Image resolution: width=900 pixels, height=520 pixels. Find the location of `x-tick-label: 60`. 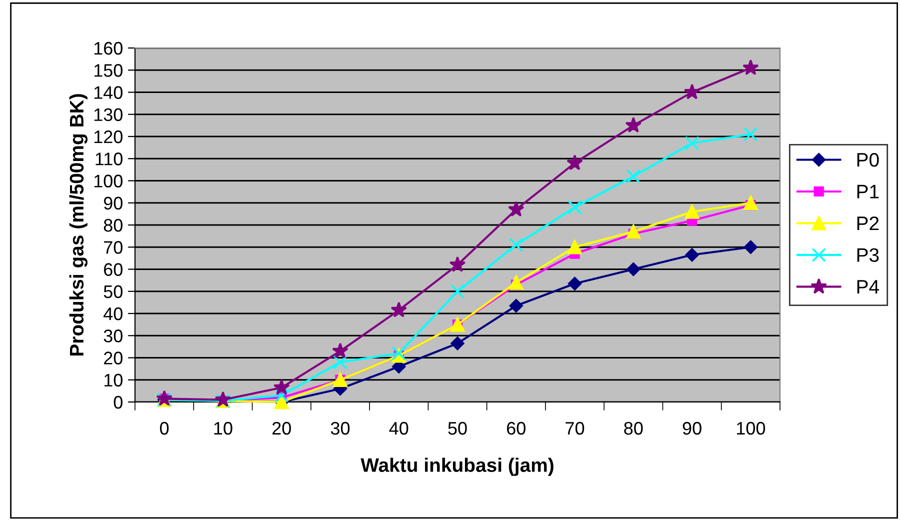

x-tick-label: 60 is located at coordinates (516, 428).